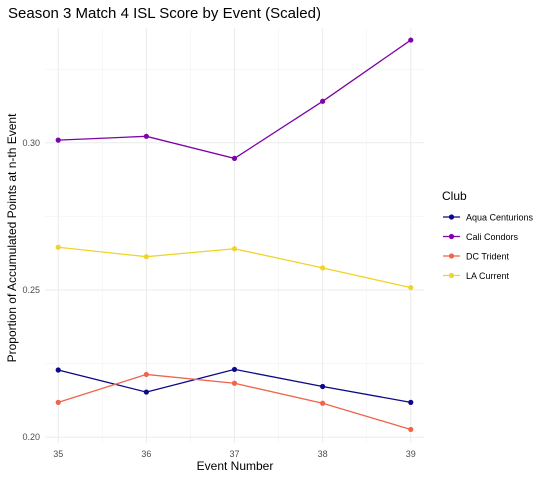 The image size is (551, 480). I want to click on y-tick-label: 0.25, so click(31, 290).